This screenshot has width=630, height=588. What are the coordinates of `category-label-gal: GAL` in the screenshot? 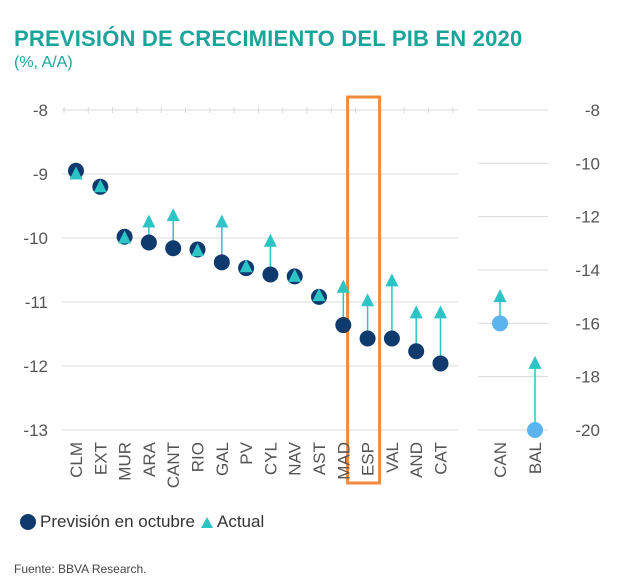 It's located at (222, 459).